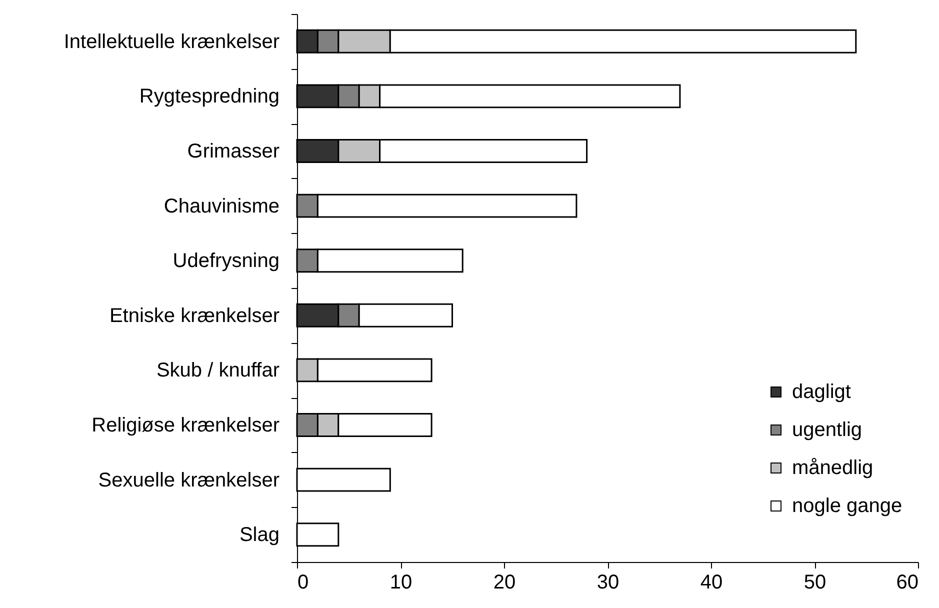 The image size is (939, 608). What do you see at coordinates (401, 583) in the screenshot?
I see `x-tick-label: 10` at bounding box center [401, 583].